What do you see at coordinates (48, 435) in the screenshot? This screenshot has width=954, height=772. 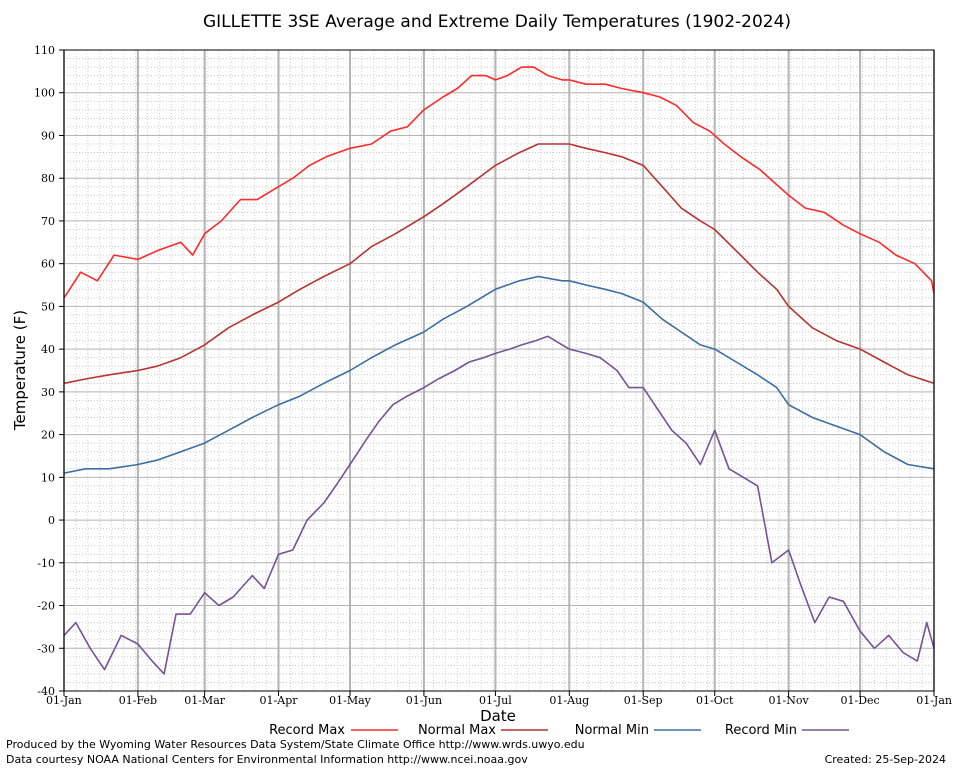 I see `y-tick-label: 20` at bounding box center [48, 435].